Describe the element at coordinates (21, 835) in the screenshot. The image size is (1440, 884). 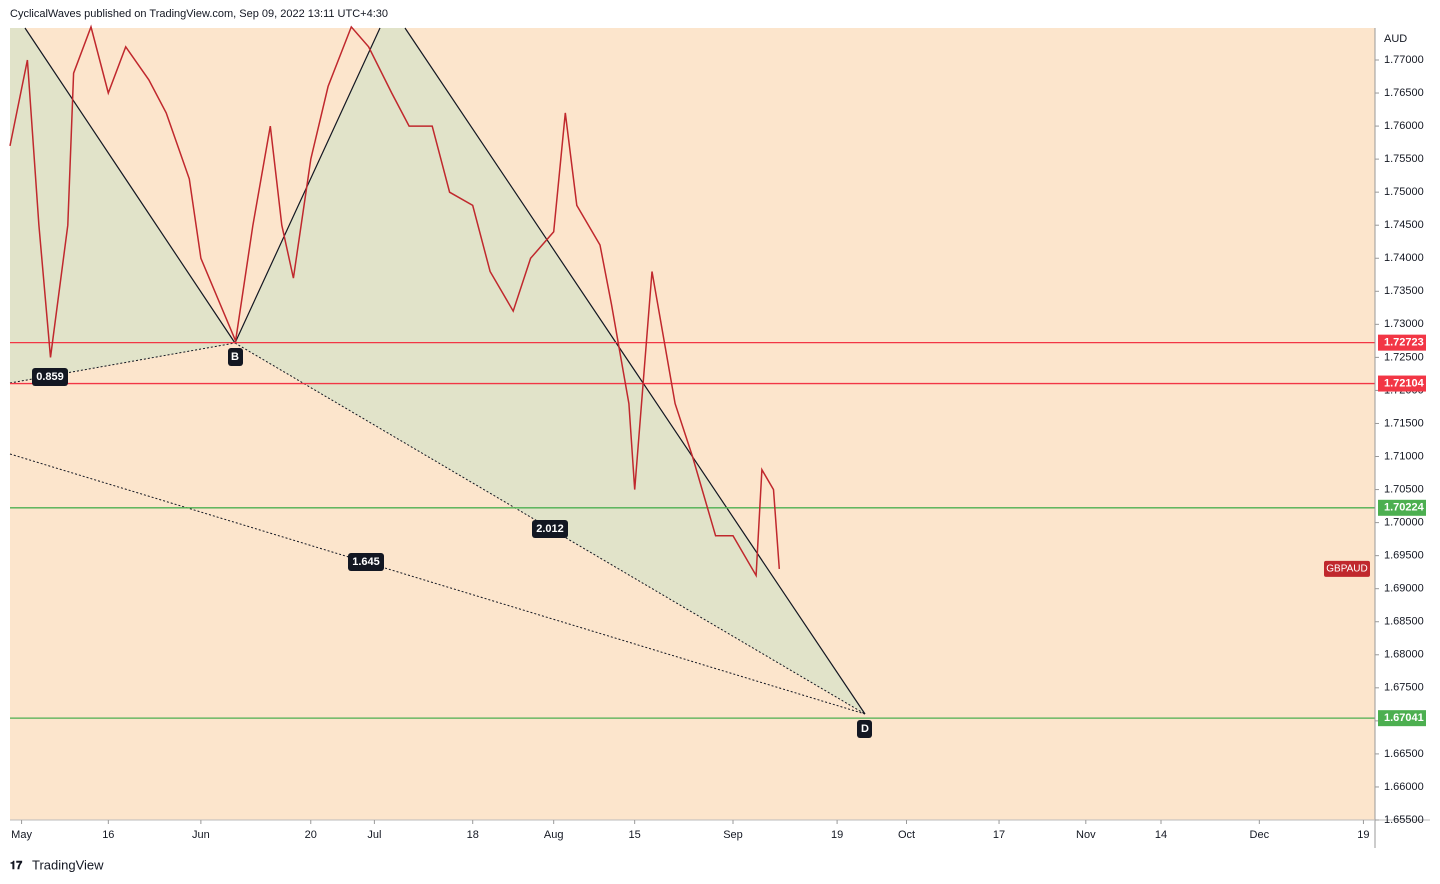
I see `x-tick-label: May` at that location.